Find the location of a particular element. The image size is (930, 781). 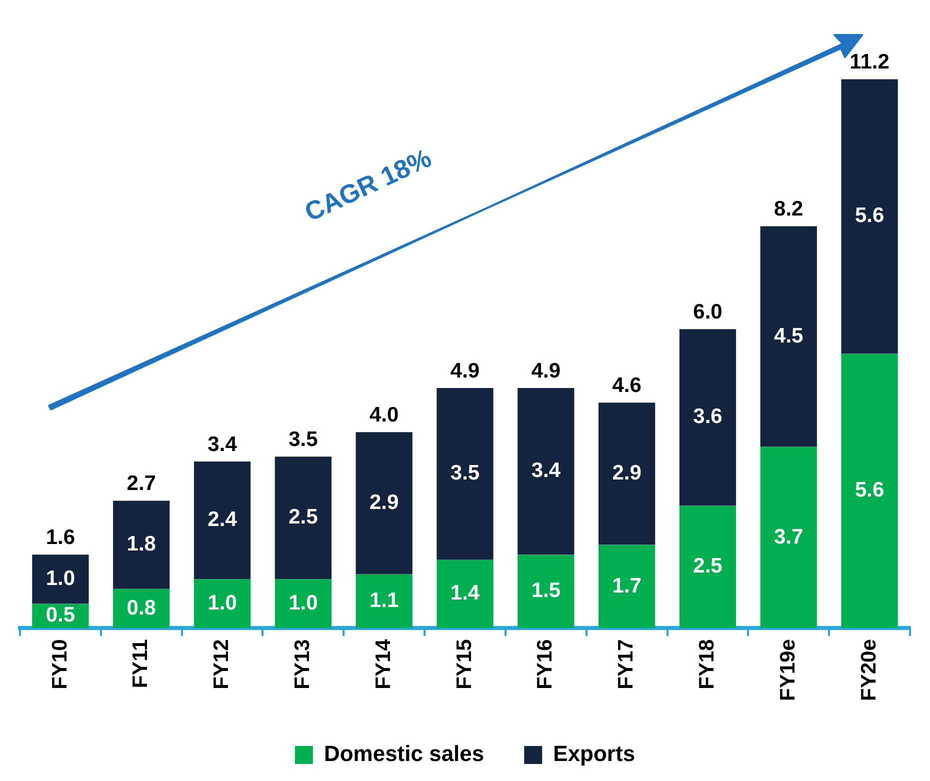

total-label: 1.6 is located at coordinates (61, 537).